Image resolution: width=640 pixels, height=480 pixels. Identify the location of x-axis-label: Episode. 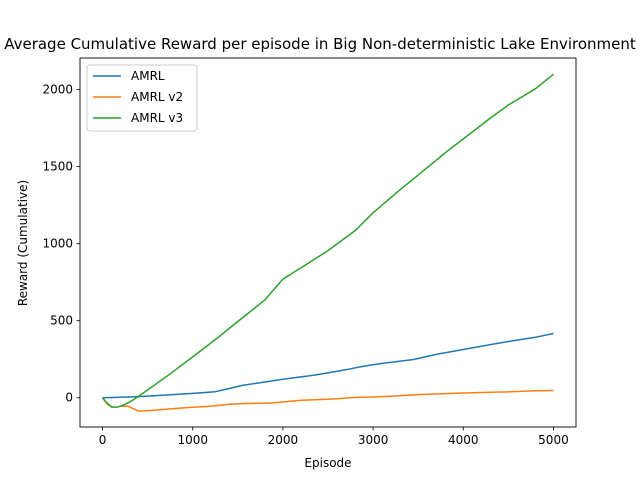
(327, 463).